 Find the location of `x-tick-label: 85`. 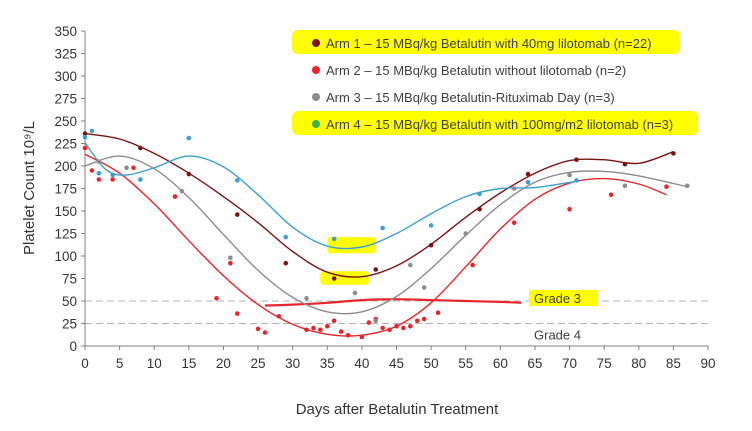

x-tick-label: 85 is located at coordinates (673, 363).